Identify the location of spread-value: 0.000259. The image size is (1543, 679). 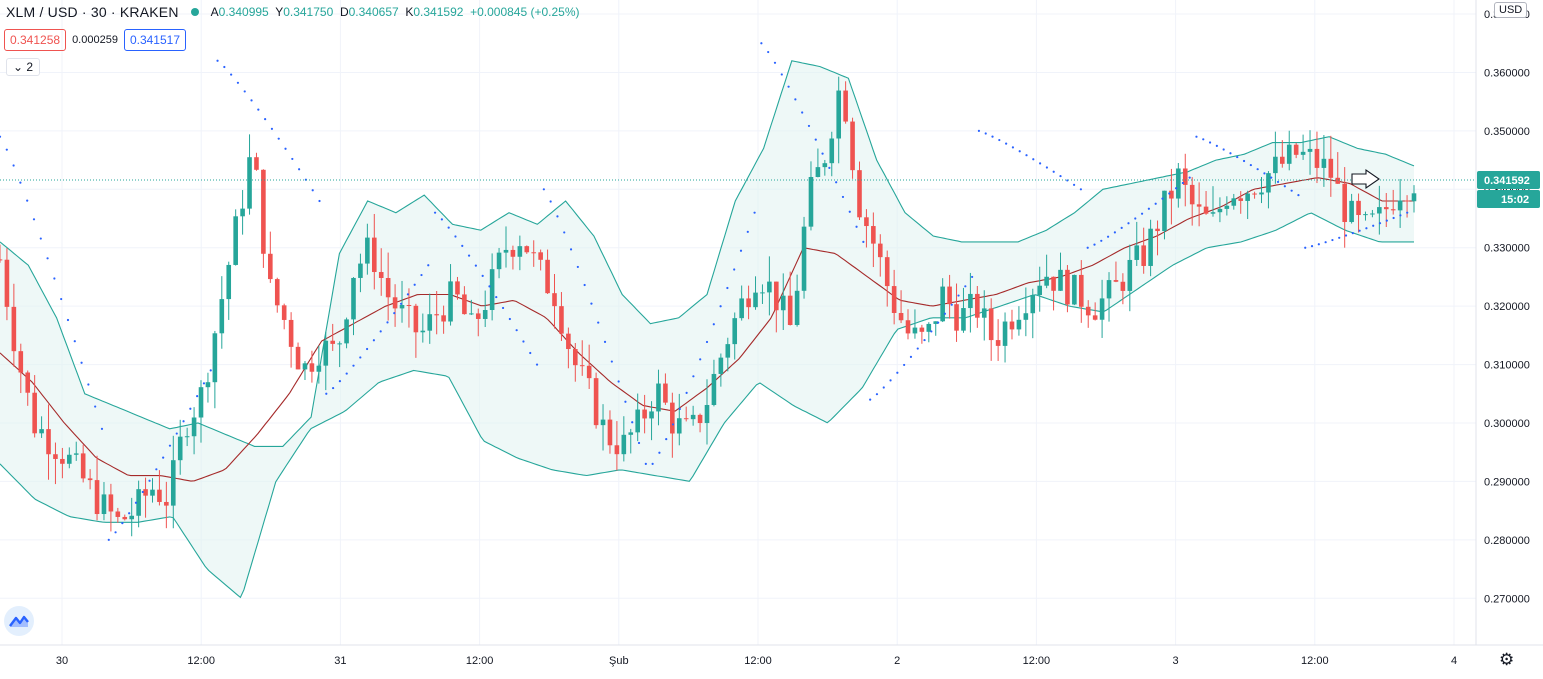
(95, 40).